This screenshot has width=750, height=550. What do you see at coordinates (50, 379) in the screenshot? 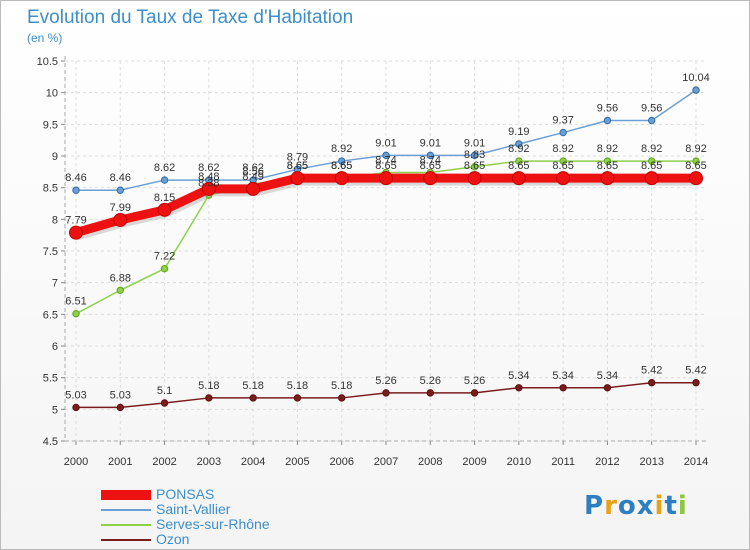
I see `ytick-label: 5.5` at bounding box center [50, 379].